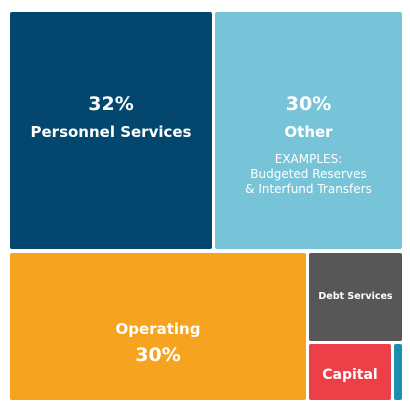 Image resolution: width=410 pixels, height=402 pixels. I want to click on other-label: Other, so click(308, 132).